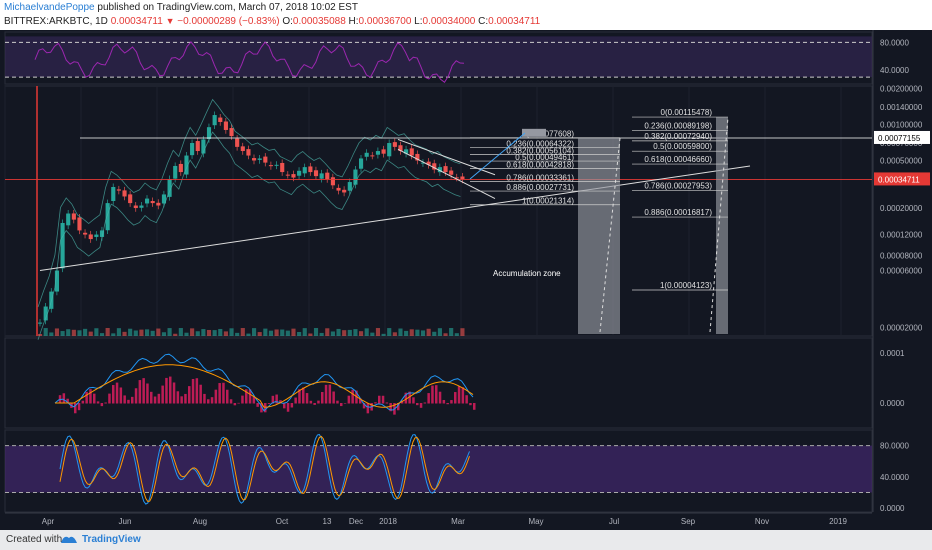 The width and height of the screenshot is (932, 550). I want to click on fib-right-column, so click(722, 225).